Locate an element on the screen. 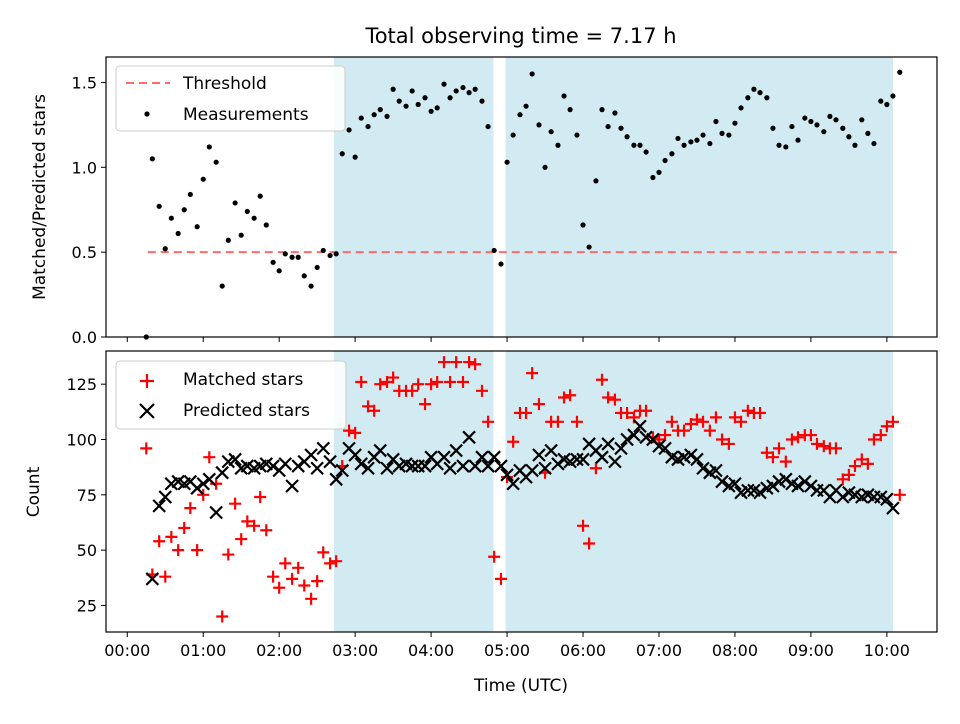 Image resolution: width=960 pixels, height=724 pixels. y-tick-label: 1.0 is located at coordinates (84, 167).